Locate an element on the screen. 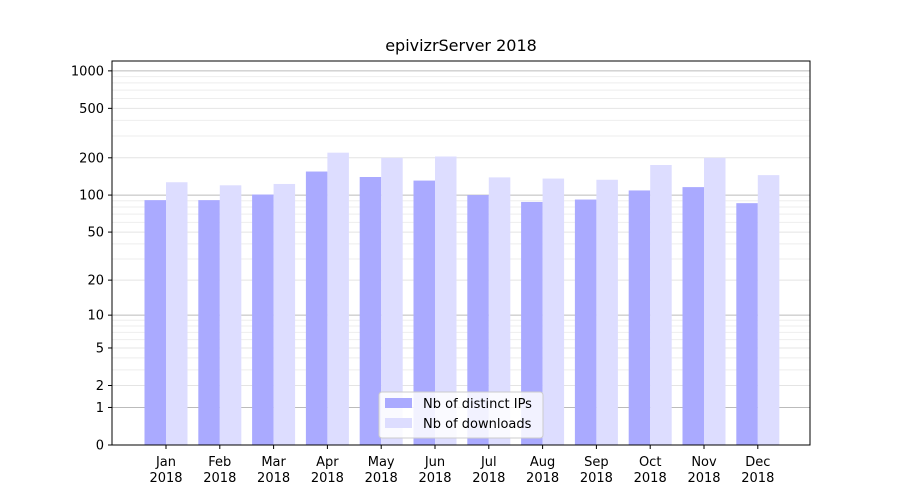 The width and height of the screenshot is (900, 500). x-tick-month: May is located at coordinates (381, 462).